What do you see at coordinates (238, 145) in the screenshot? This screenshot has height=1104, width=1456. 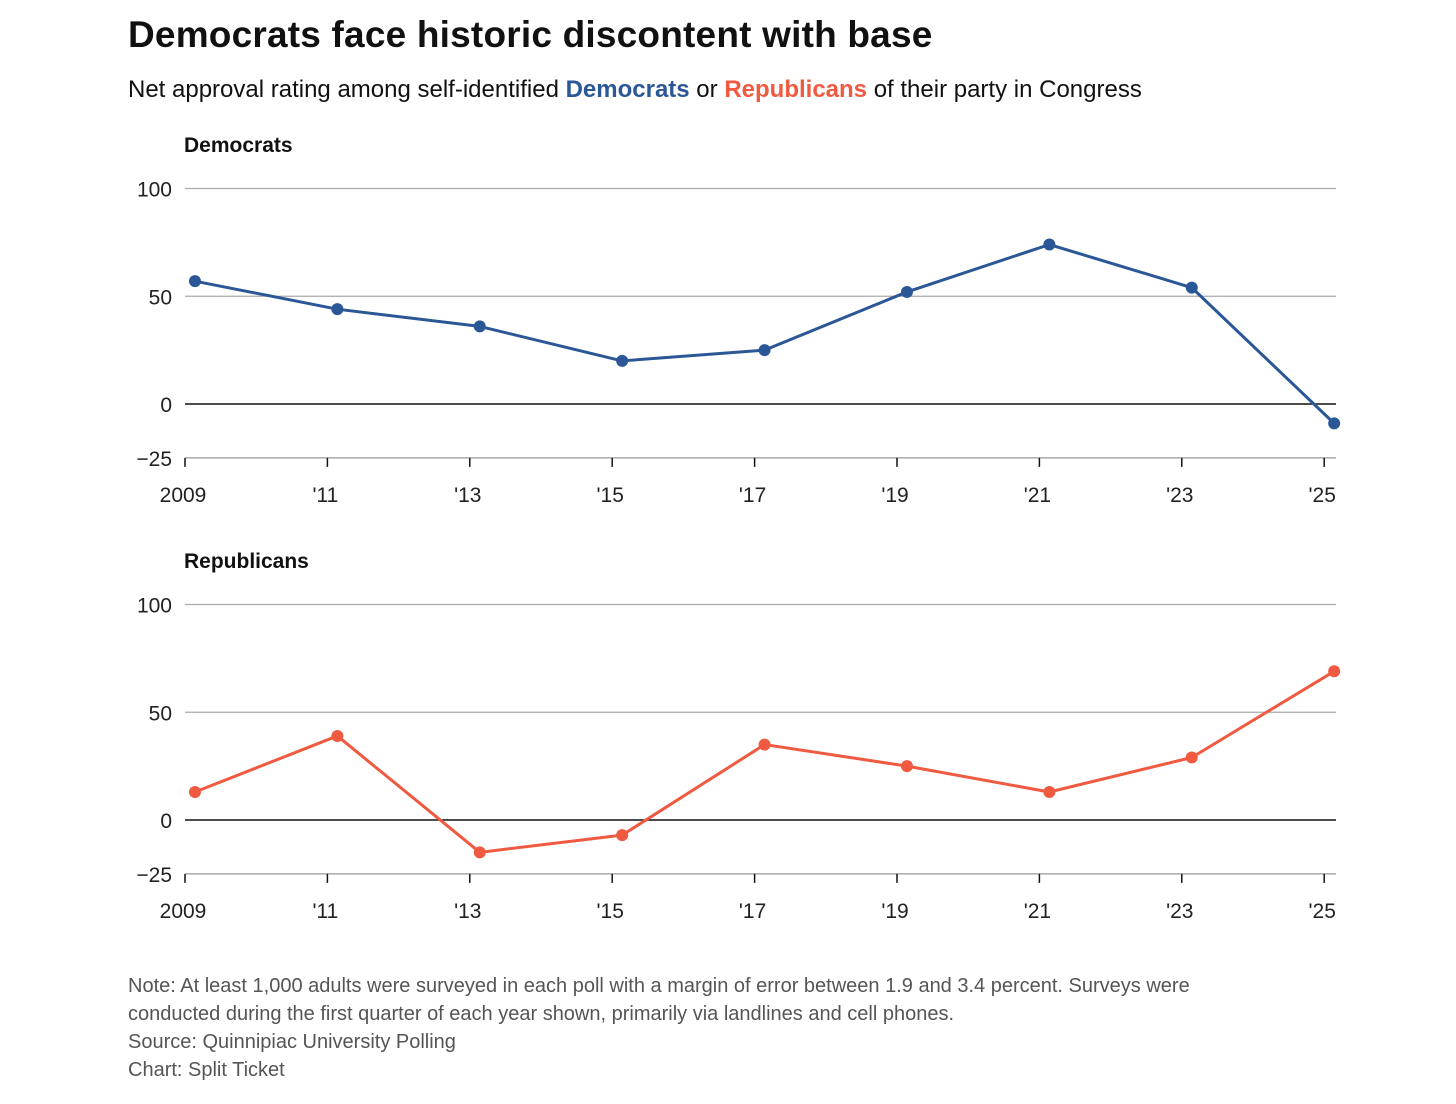 I see `panel-title-democrats: Democrats` at bounding box center [238, 145].